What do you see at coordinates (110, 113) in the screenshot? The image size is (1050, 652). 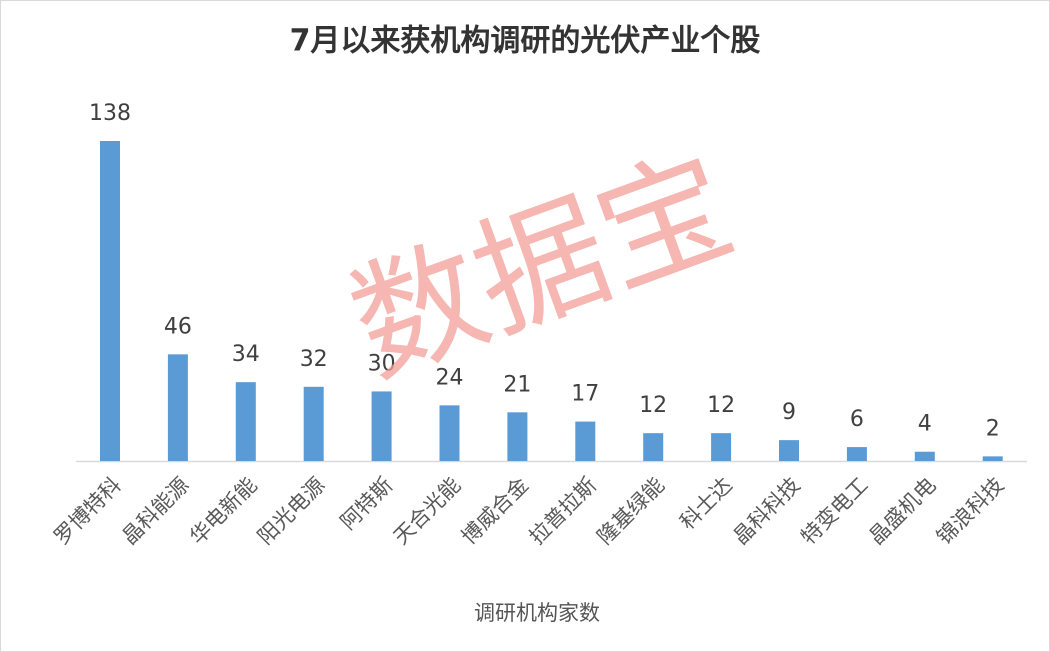 I see `value-label: 138` at bounding box center [110, 113].